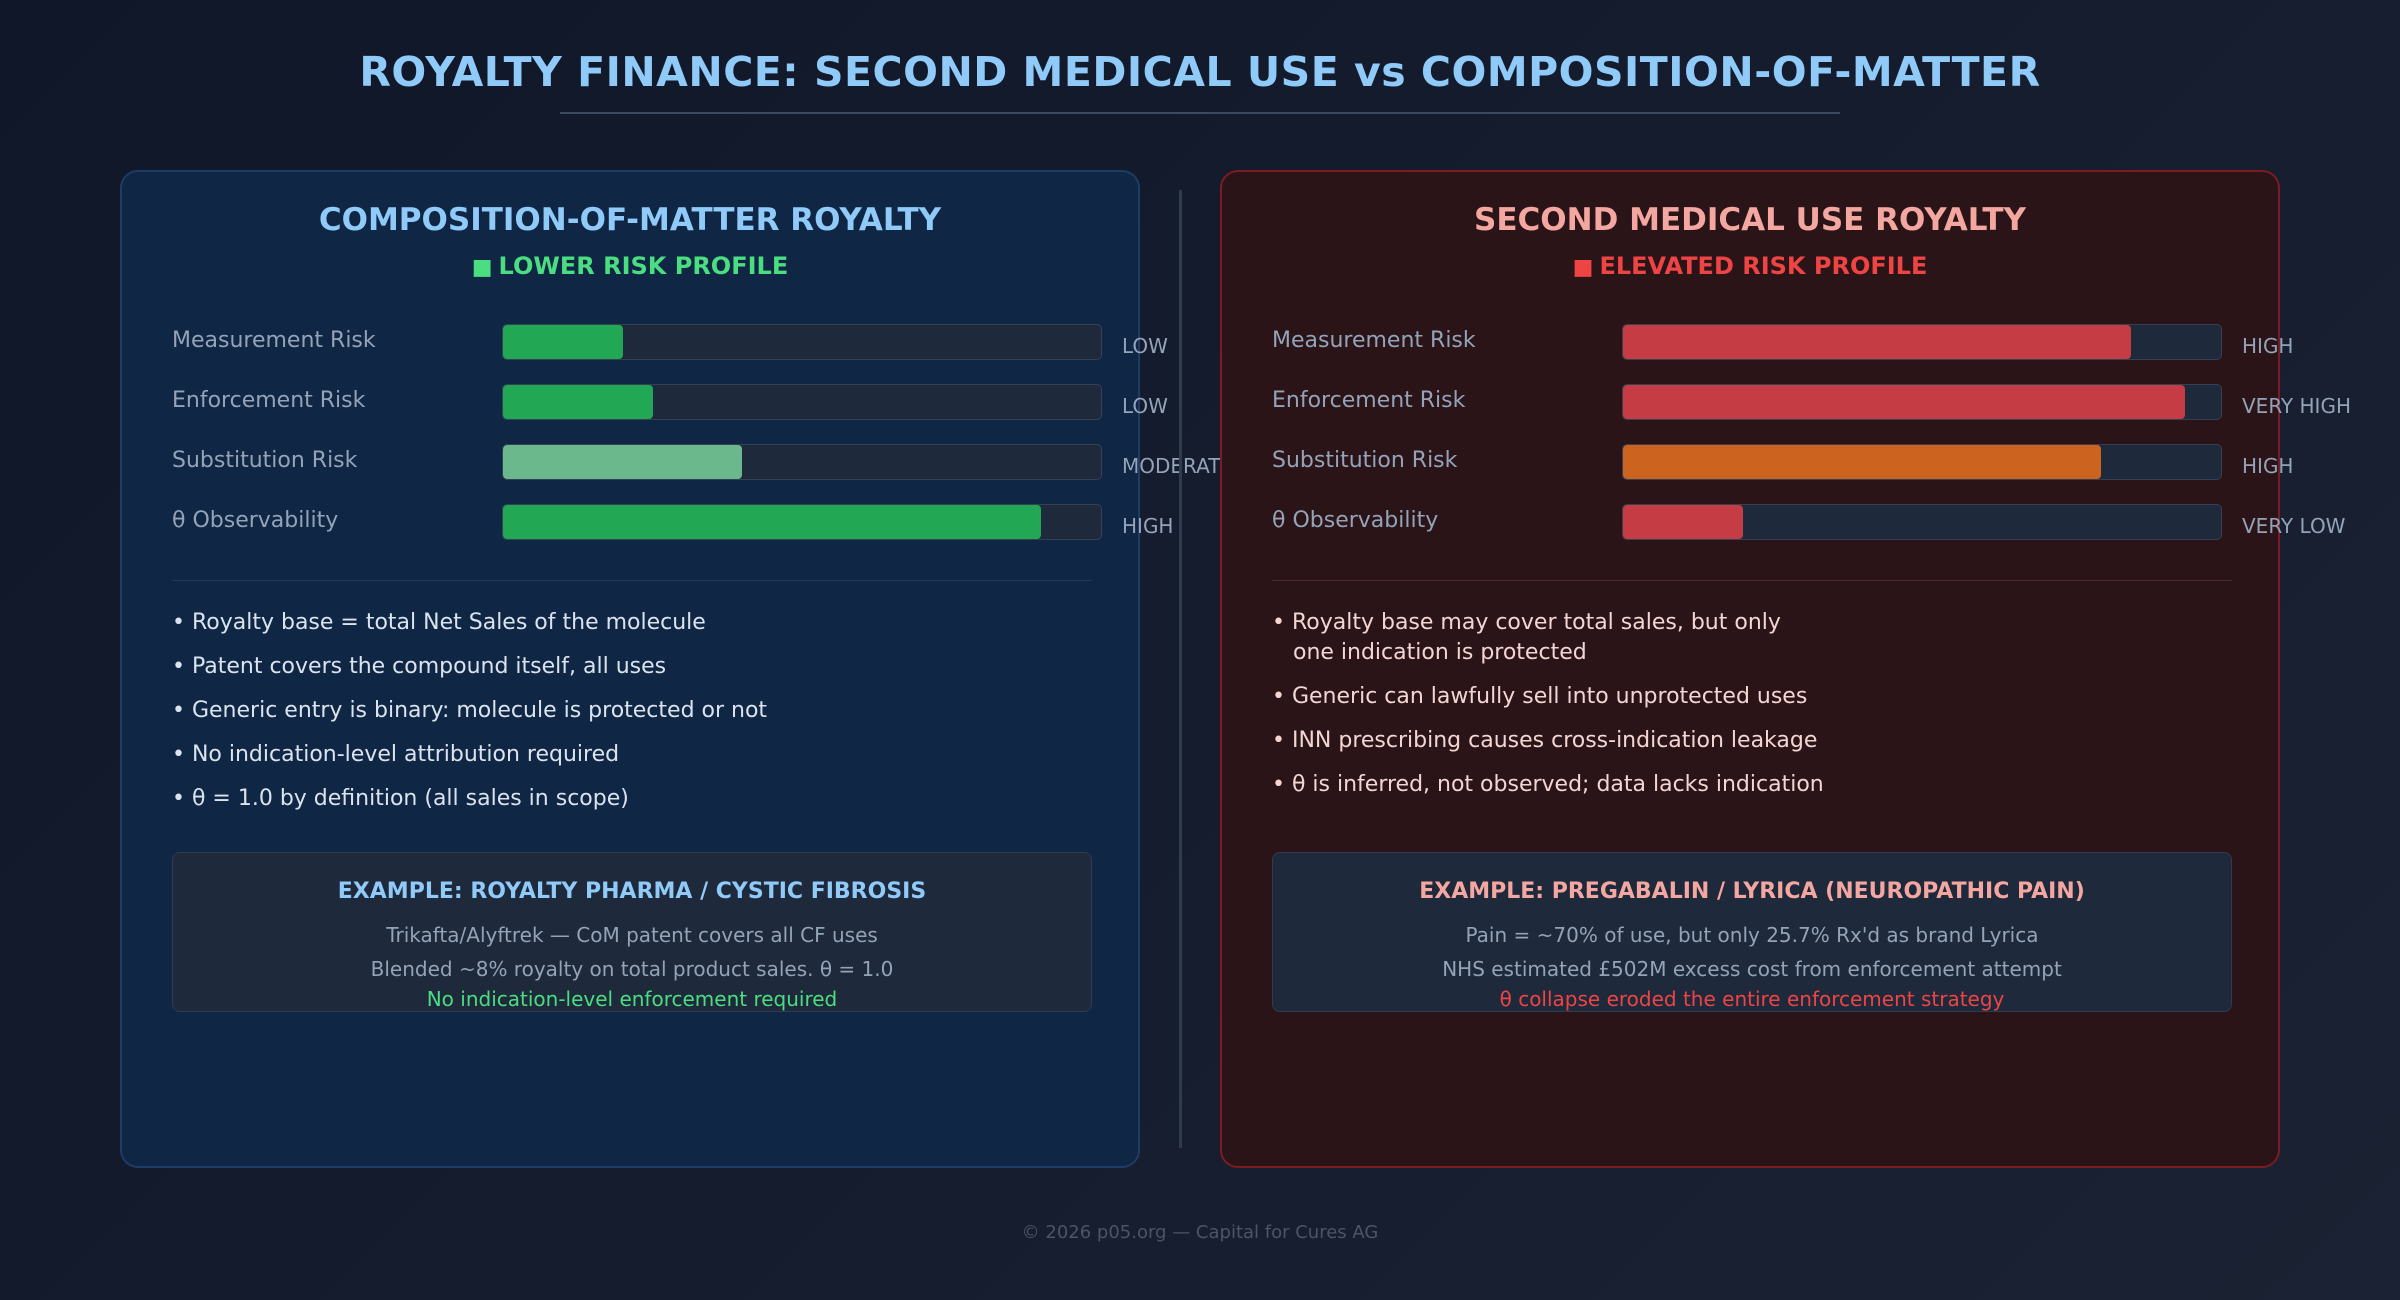  I want to click on center-divider, so click(1180, 669).